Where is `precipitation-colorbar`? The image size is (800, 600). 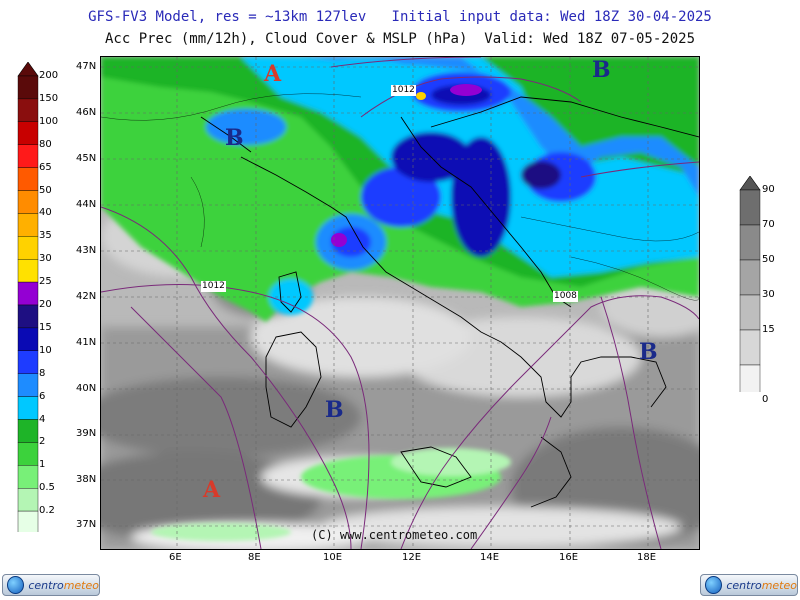 precipitation-colorbar is located at coordinates (28, 297).